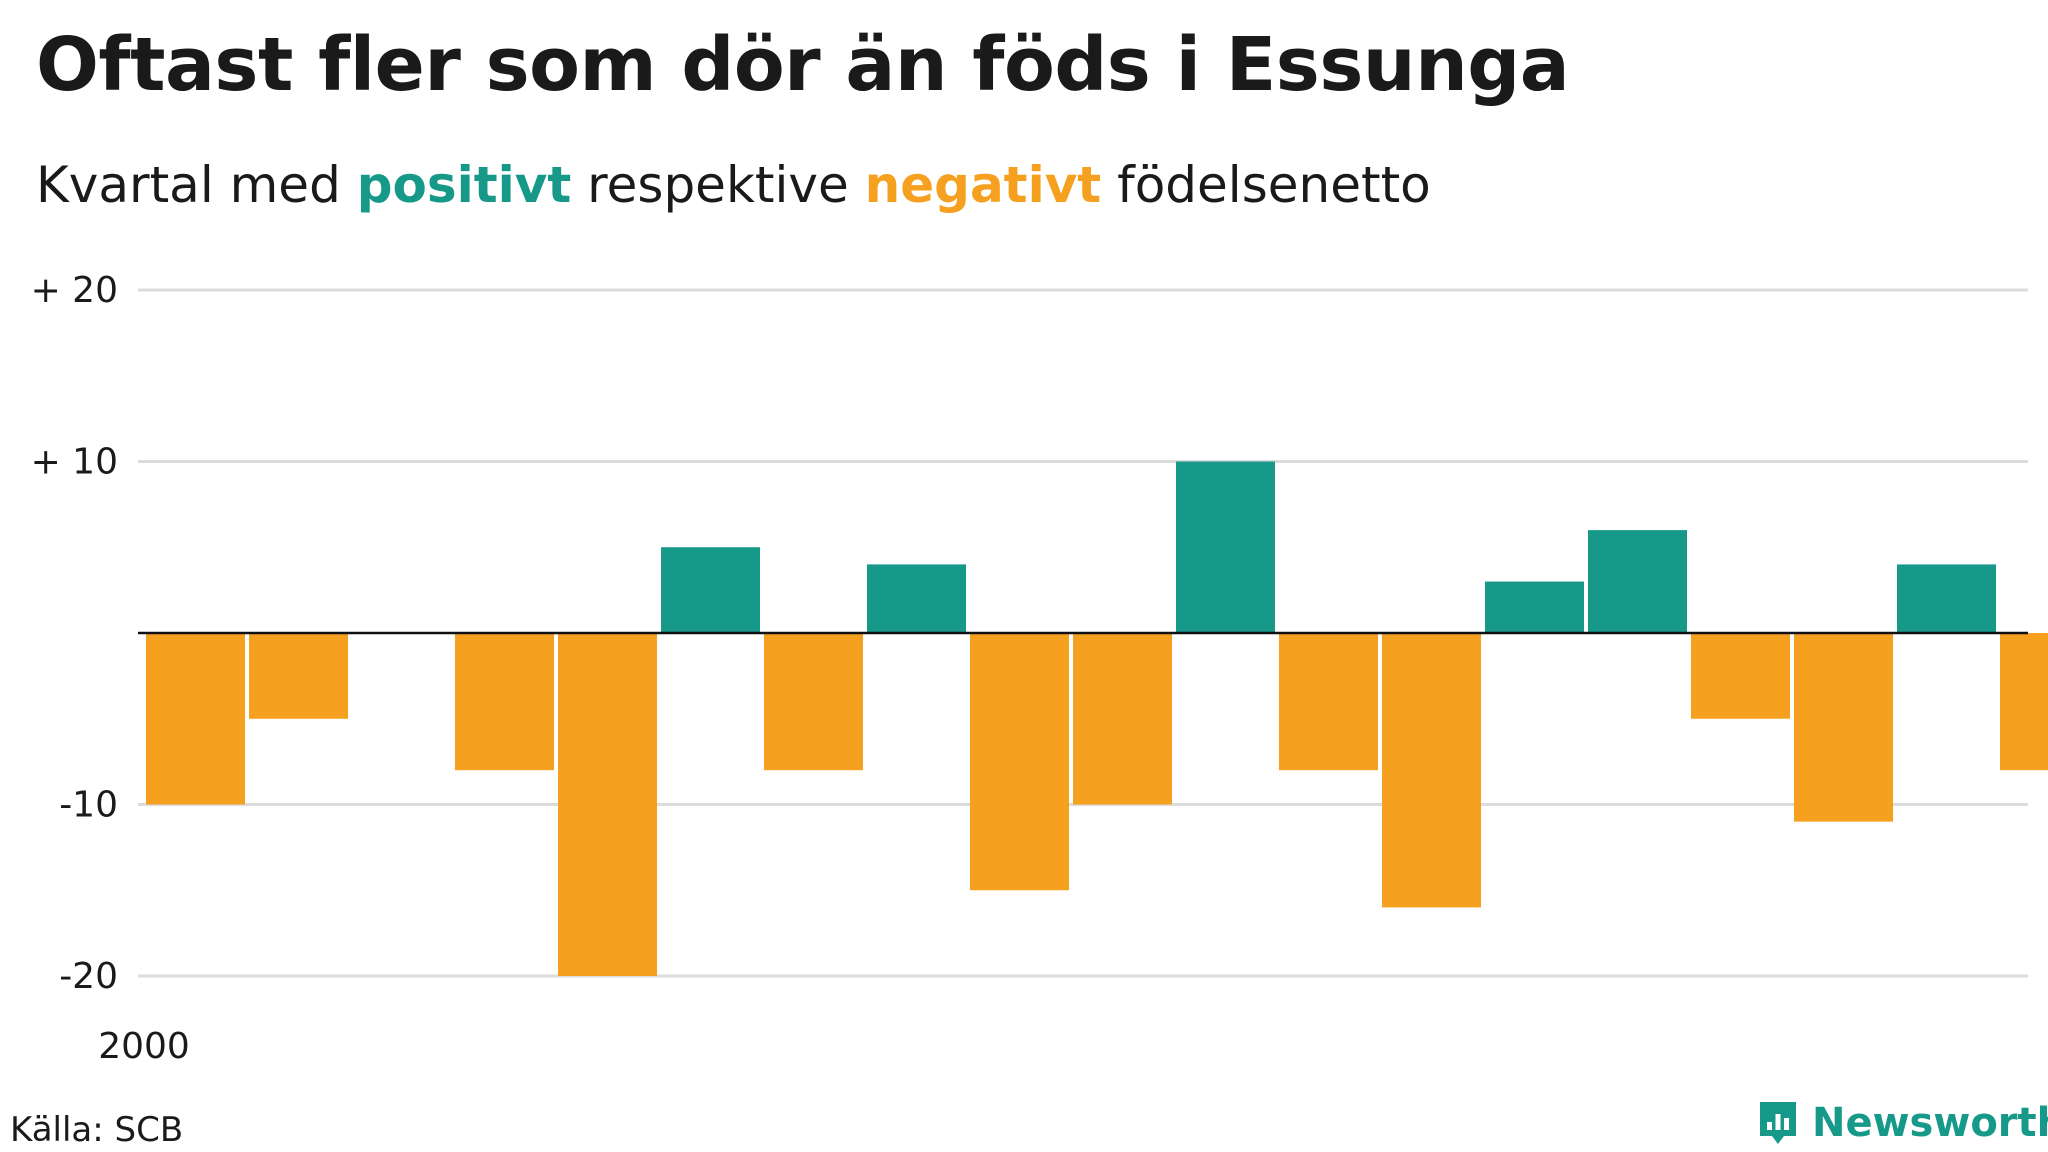  What do you see at coordinates (1266, 185) in the screenshot?
I see `subtitle-text-after: födelsenetto` at bounding box center [1266, 185].